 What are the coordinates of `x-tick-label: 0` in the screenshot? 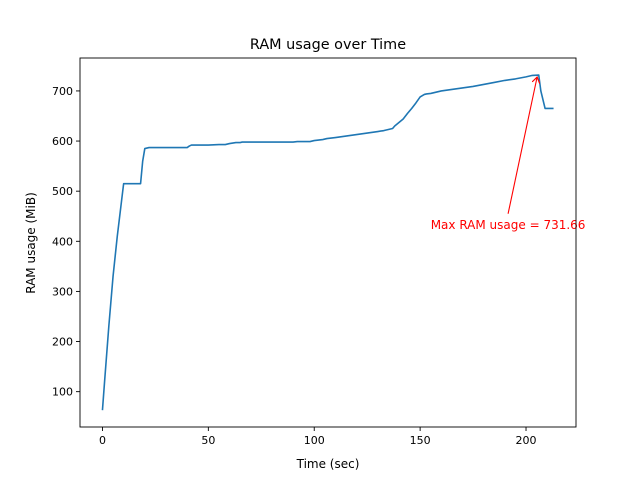 It's located at (102, 440).